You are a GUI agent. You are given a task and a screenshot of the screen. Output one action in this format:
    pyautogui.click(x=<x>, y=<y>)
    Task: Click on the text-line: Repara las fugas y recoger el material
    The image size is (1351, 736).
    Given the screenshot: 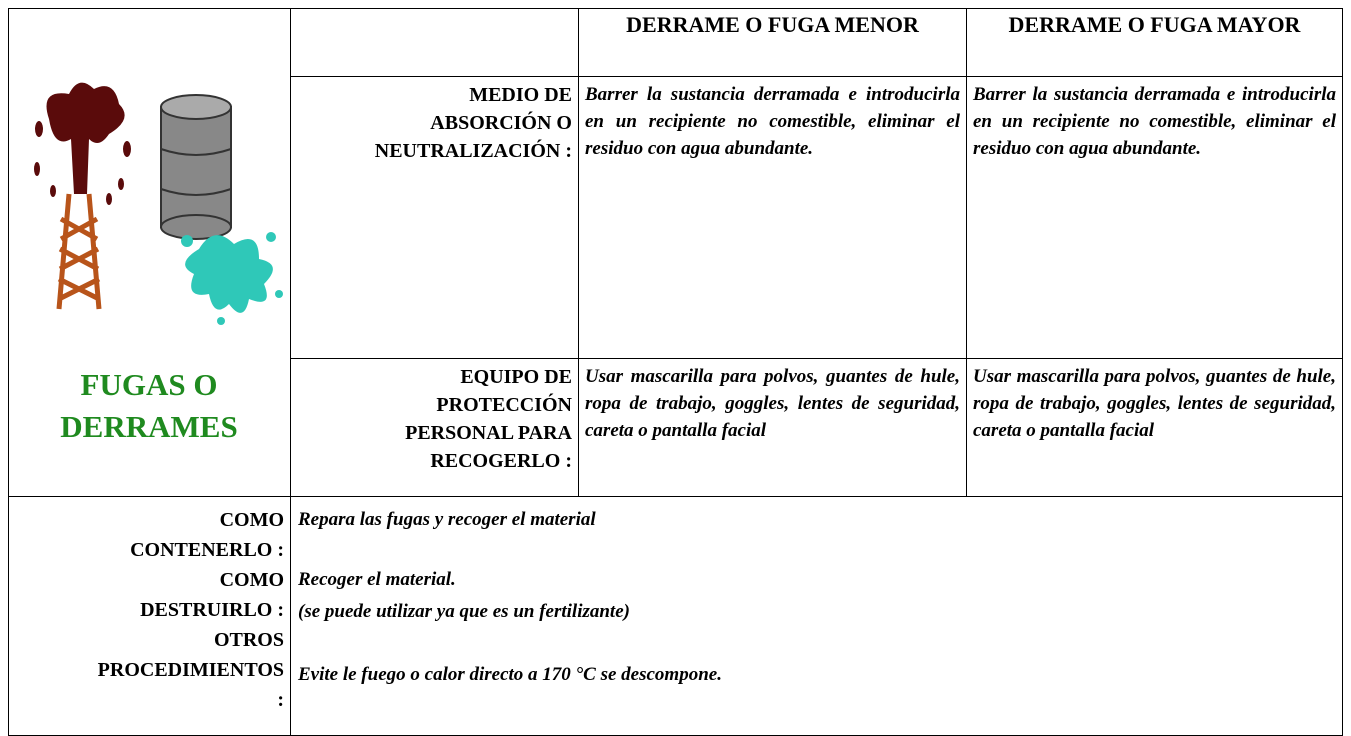 What is the action you would take?
    pyautogui.click(x=447, y=519)
    